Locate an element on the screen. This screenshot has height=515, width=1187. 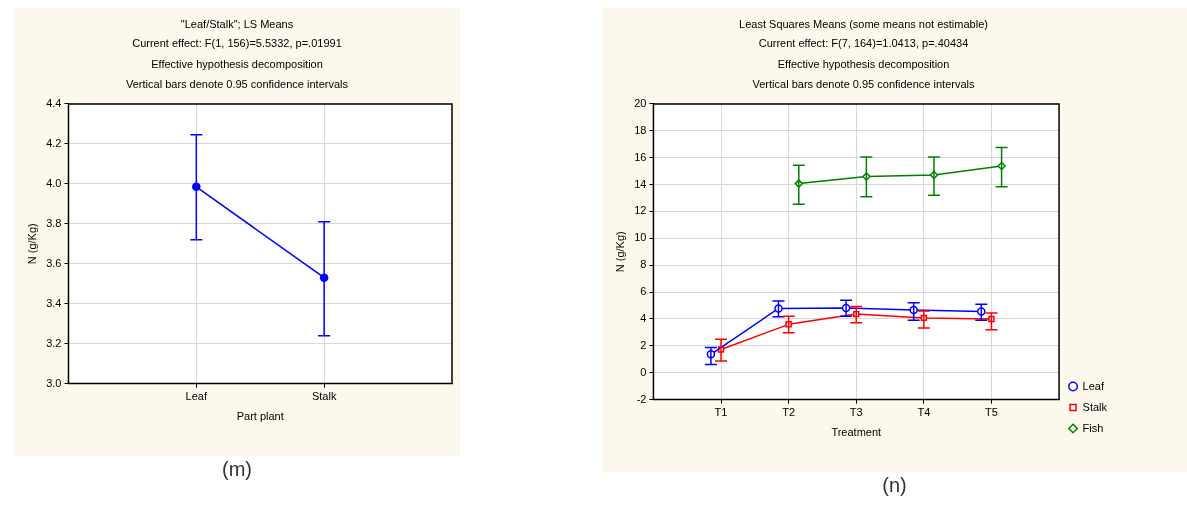
y-tick-label: 4.4 is located at coordinates (54, 102).